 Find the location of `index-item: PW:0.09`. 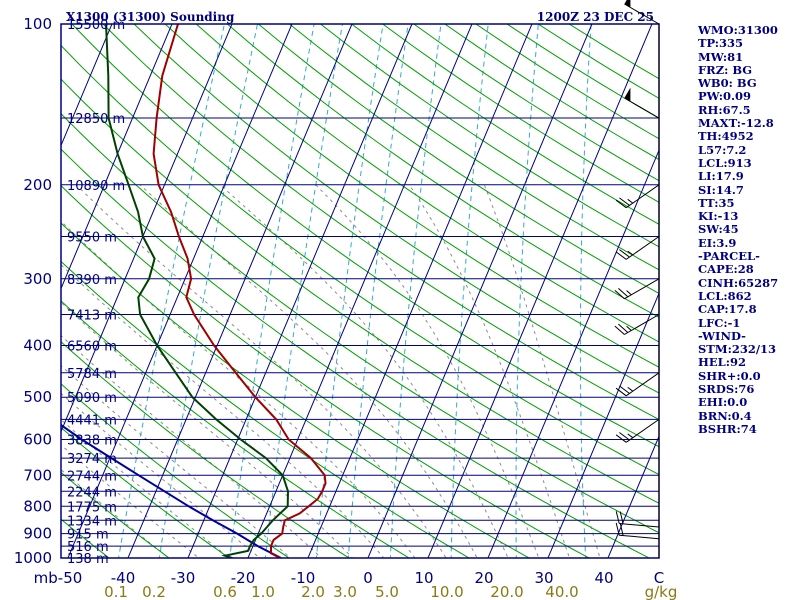

index-item: PW:0.09 is located at coordinates (725, 96).